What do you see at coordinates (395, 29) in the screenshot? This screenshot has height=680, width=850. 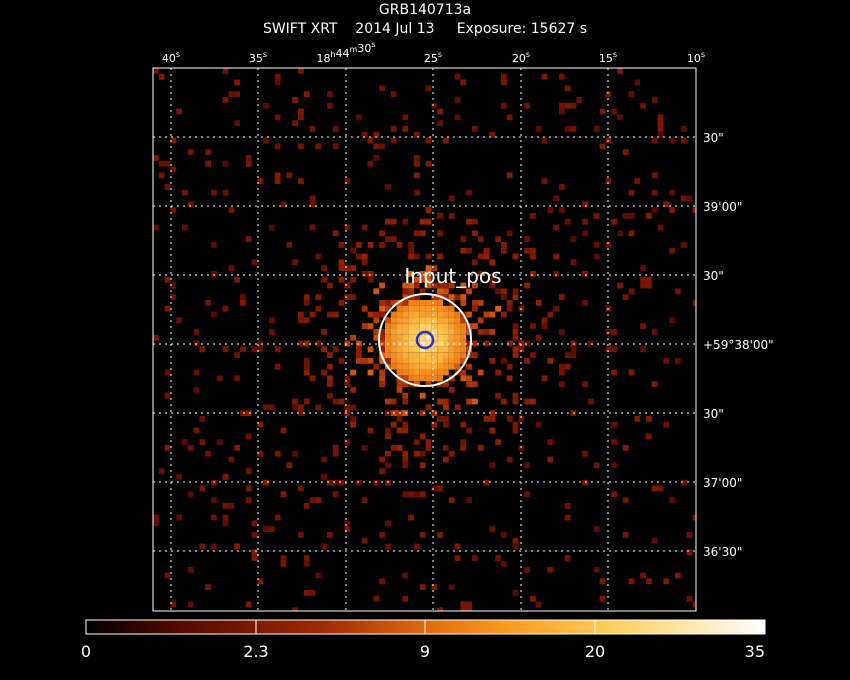 I see `date-label: 2014 Jul 13` at bounding box center [395, 29].